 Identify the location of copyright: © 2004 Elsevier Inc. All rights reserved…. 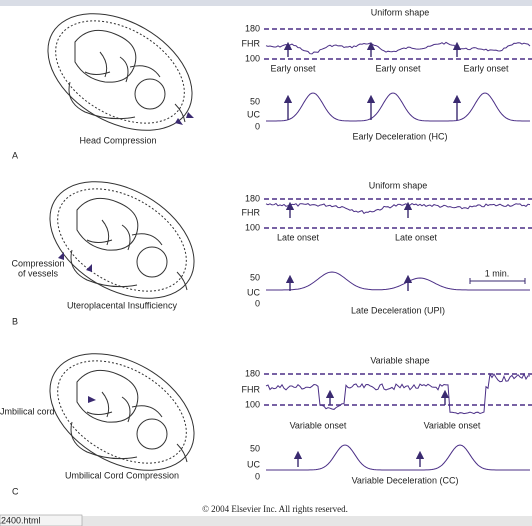
(275, 509).